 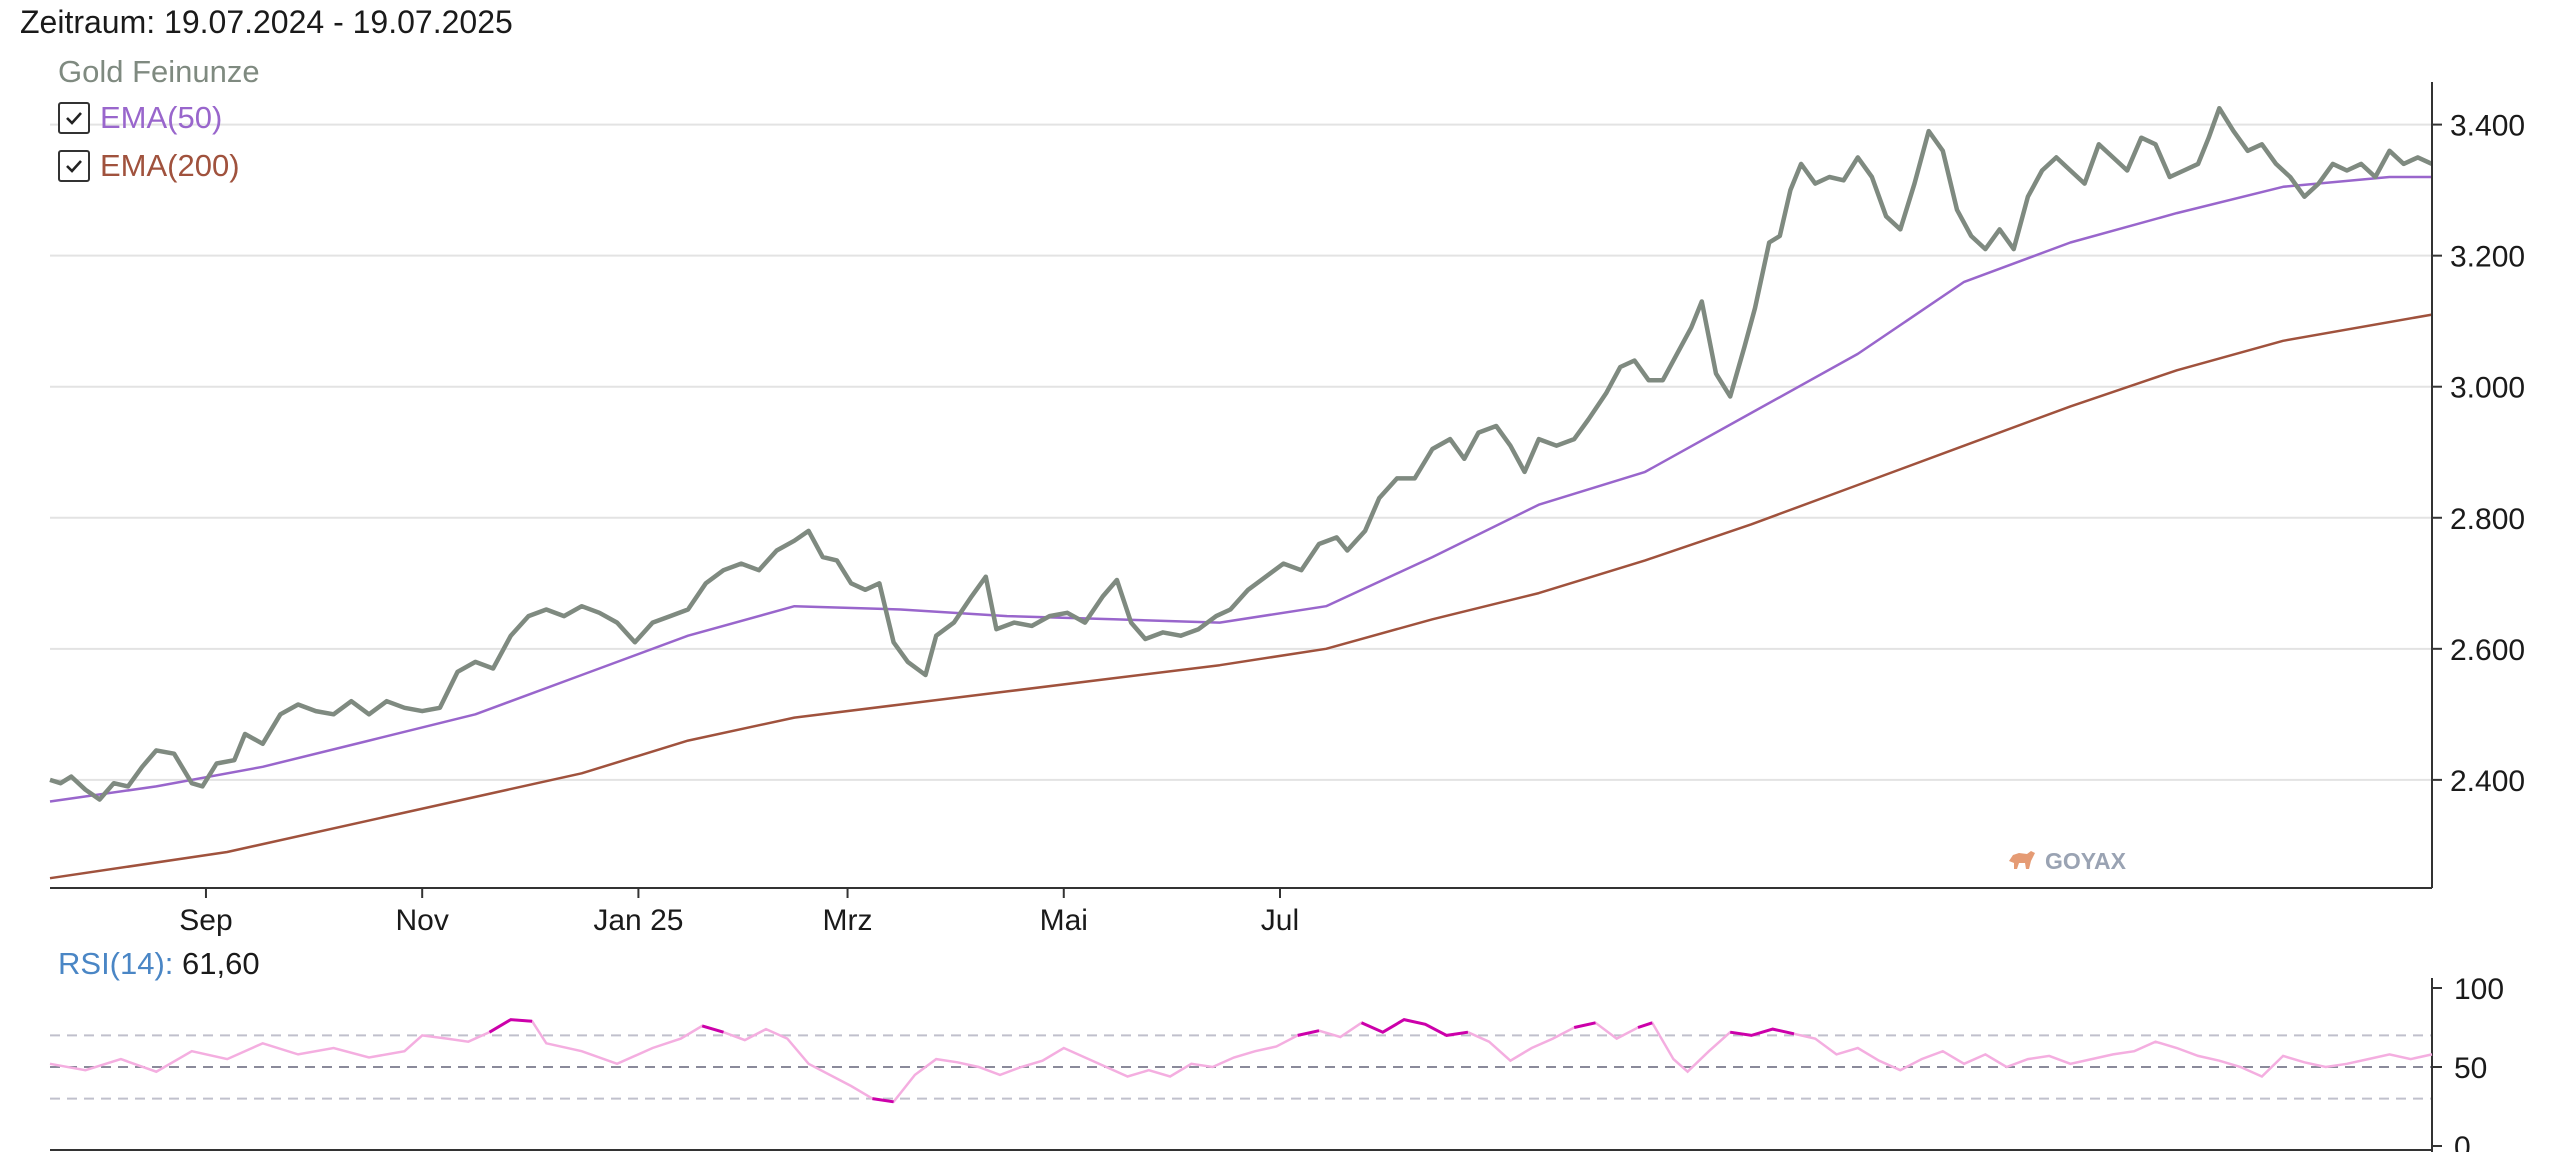 I want to click on rsi-tick-label: 0, so click(x=2462, y=1141).